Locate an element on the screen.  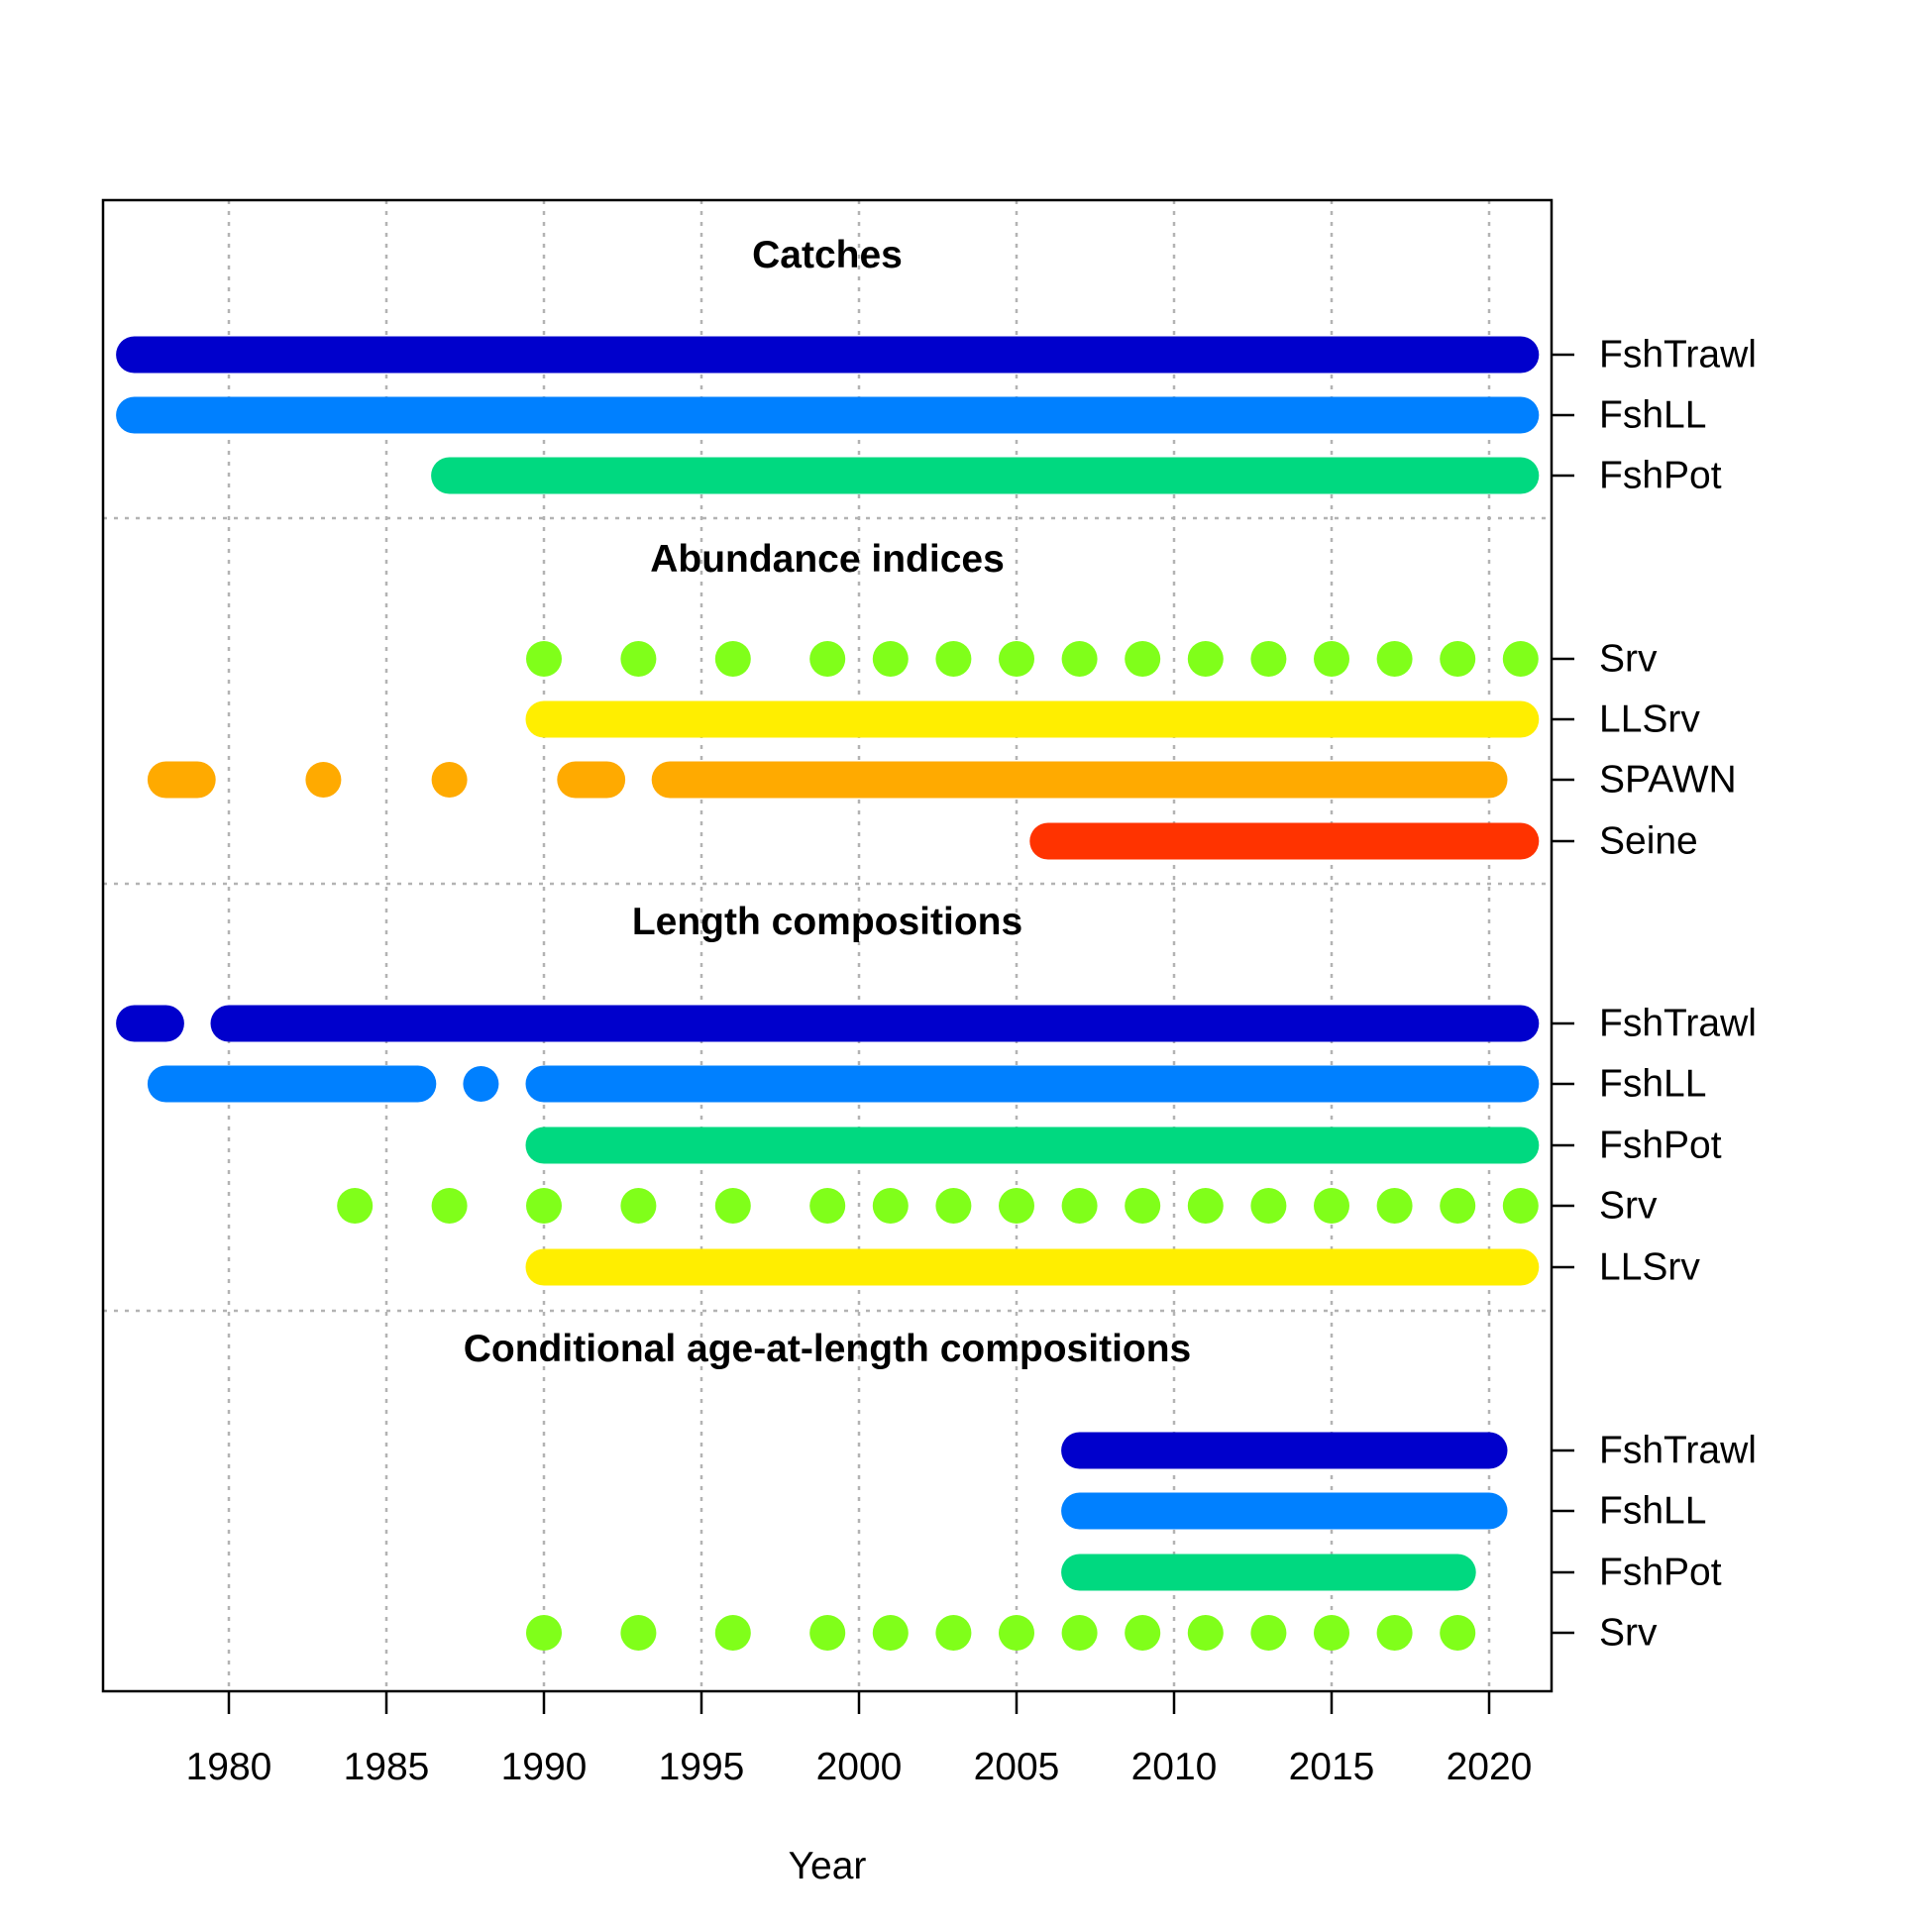
section-title-4: Conditional age-at-length compositions is located at coordinates (828, 1349).